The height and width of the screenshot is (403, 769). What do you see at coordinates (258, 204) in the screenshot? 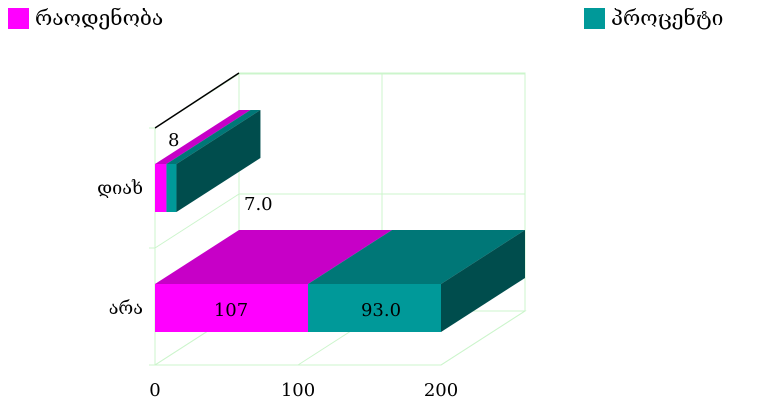
I see `data-label-0-1: 7.0` at bounding box center [258, 204].